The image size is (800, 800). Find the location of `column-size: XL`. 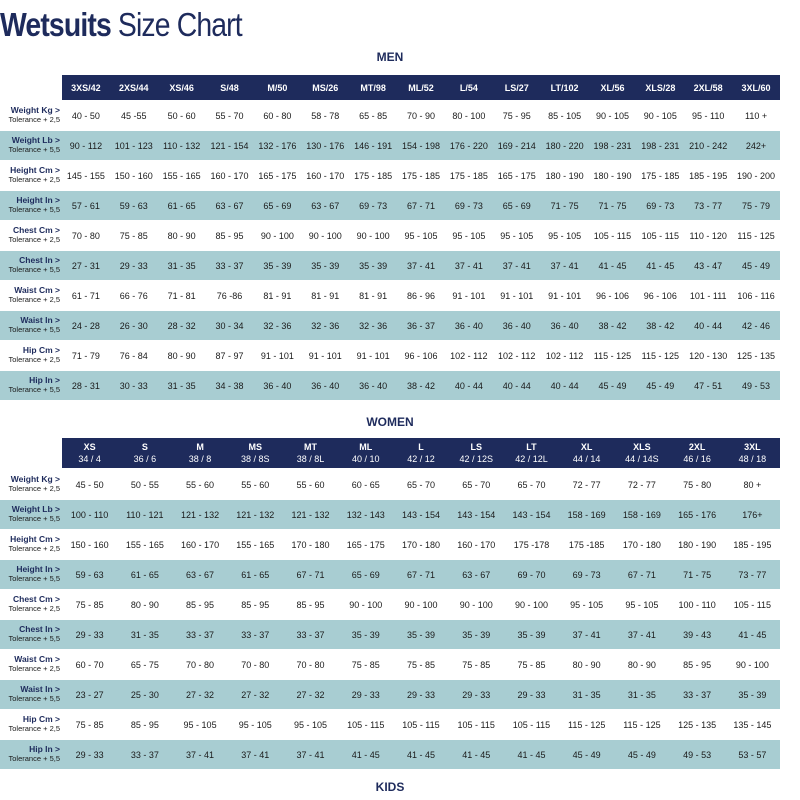

column-size: XL is located at coordinates (586, 447).